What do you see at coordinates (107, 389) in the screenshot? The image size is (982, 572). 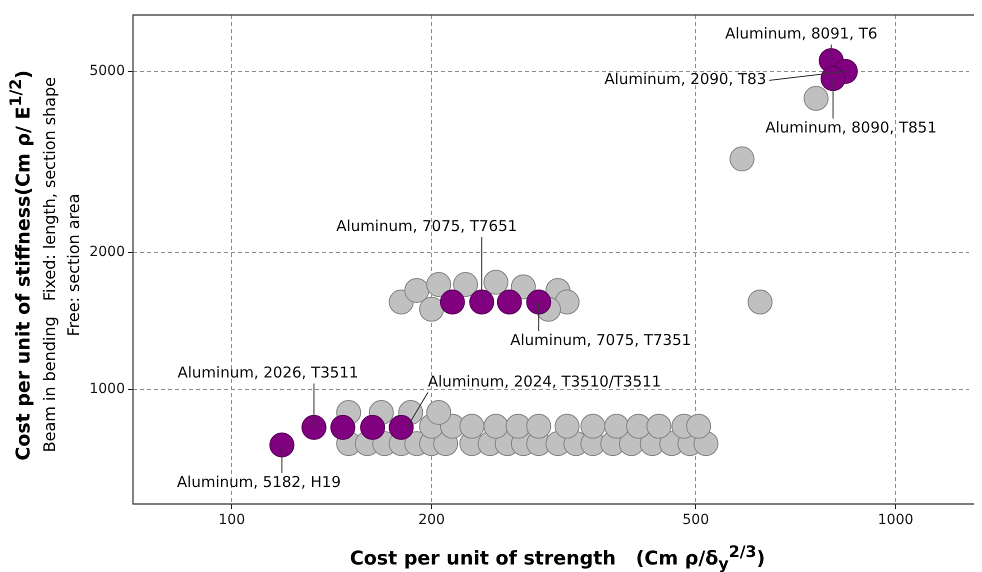 I see `y-tick-label: 1000` at bounding box center [107, 389].